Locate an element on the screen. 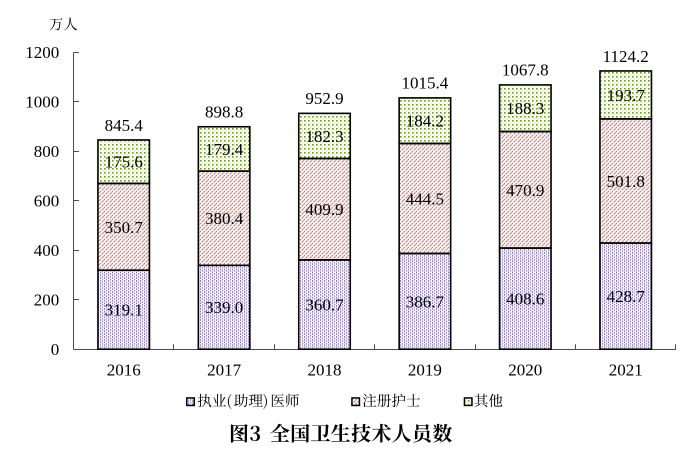 Image resolution: width=685 pixels, height=468 pixels. svg-text: 2021 is located at coordinates (626, 370).